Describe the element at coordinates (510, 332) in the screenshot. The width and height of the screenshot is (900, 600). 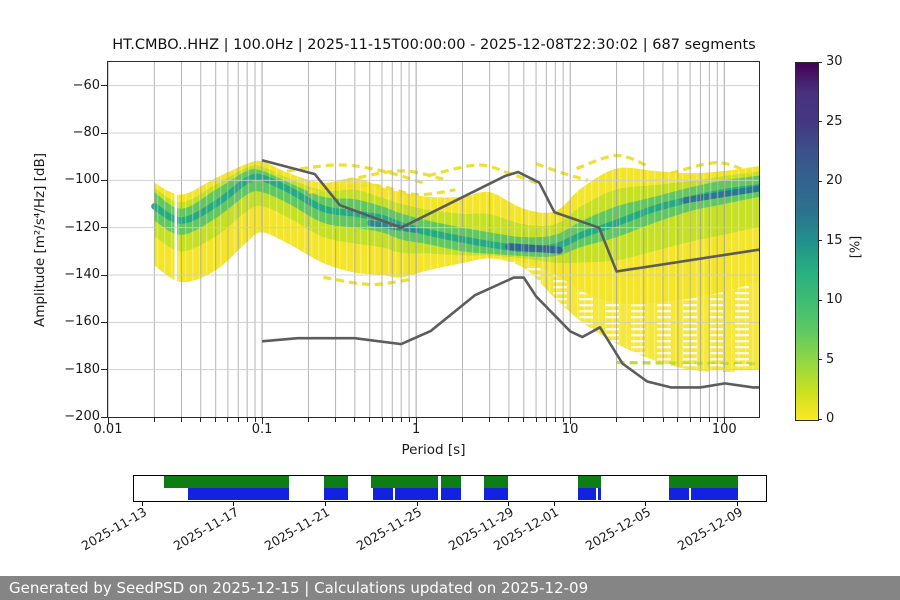
I see `nlnm-noise-model-line` at that location.